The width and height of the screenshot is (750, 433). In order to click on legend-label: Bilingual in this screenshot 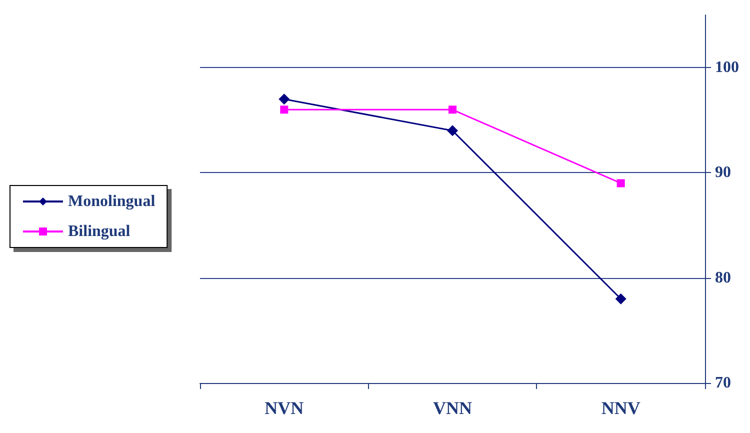, I will do `click(99, 231)`.